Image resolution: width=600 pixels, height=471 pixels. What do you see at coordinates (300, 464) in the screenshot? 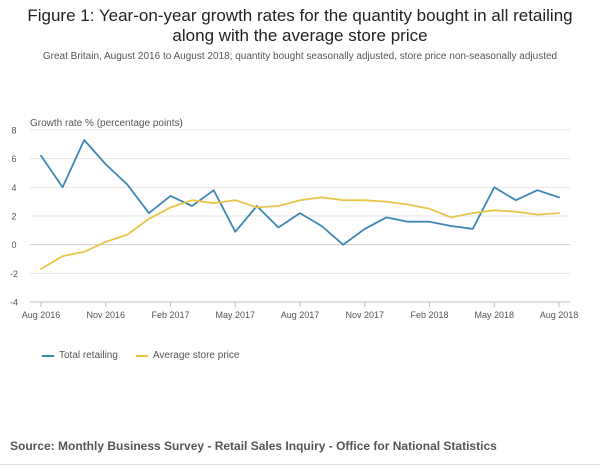
I see `bottom-divider` at bounding box center [300, 464].